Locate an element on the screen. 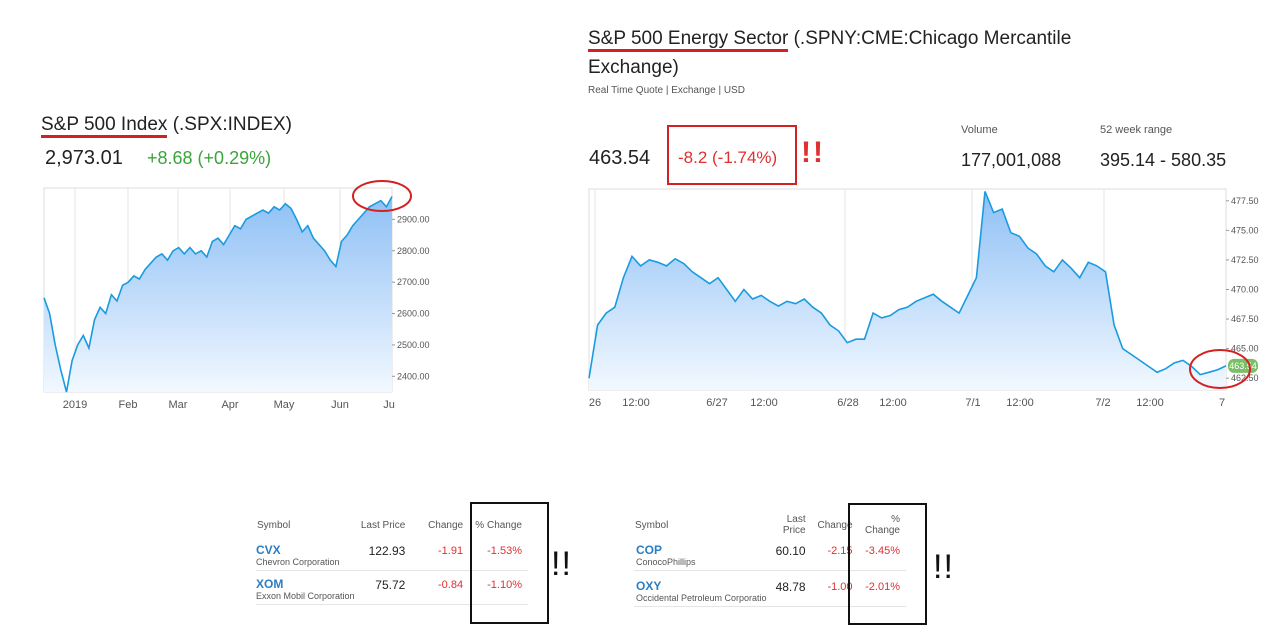  energy-line is located at coordinates (907, 285).